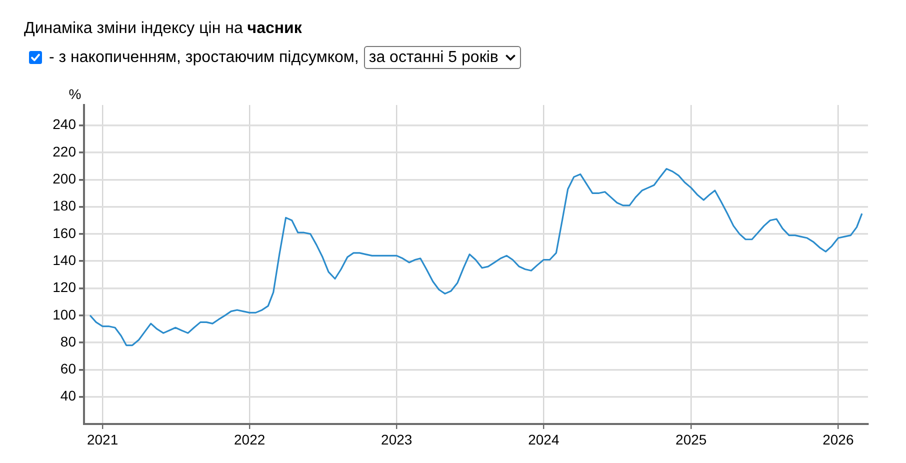 This screenshot has height=463, width=906. What do you see at coordinates (64, 124) in the screenshot?
I see `y-tick-label: 240` at bounding box center [64, 124].